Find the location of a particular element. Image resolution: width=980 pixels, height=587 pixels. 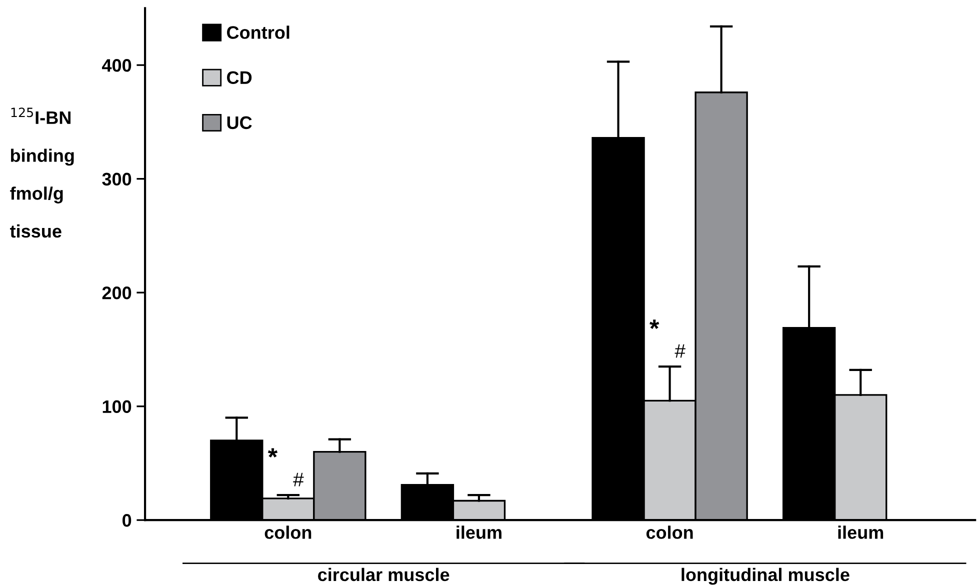

legend-label: Control is located at coordinates (258, 32).